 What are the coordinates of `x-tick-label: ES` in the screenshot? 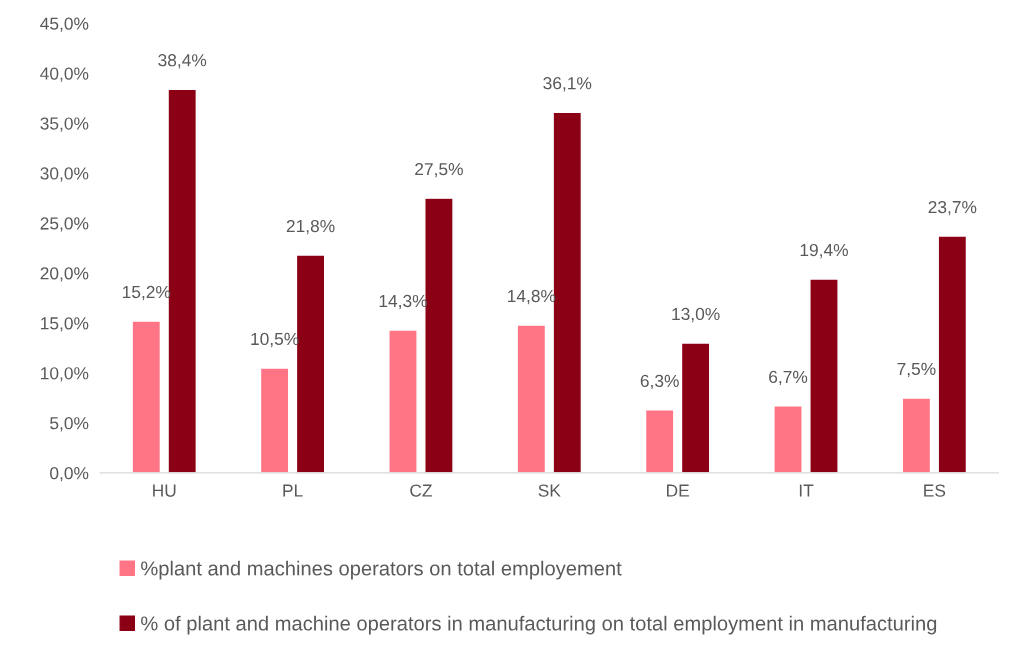 It's located at (935, 490).